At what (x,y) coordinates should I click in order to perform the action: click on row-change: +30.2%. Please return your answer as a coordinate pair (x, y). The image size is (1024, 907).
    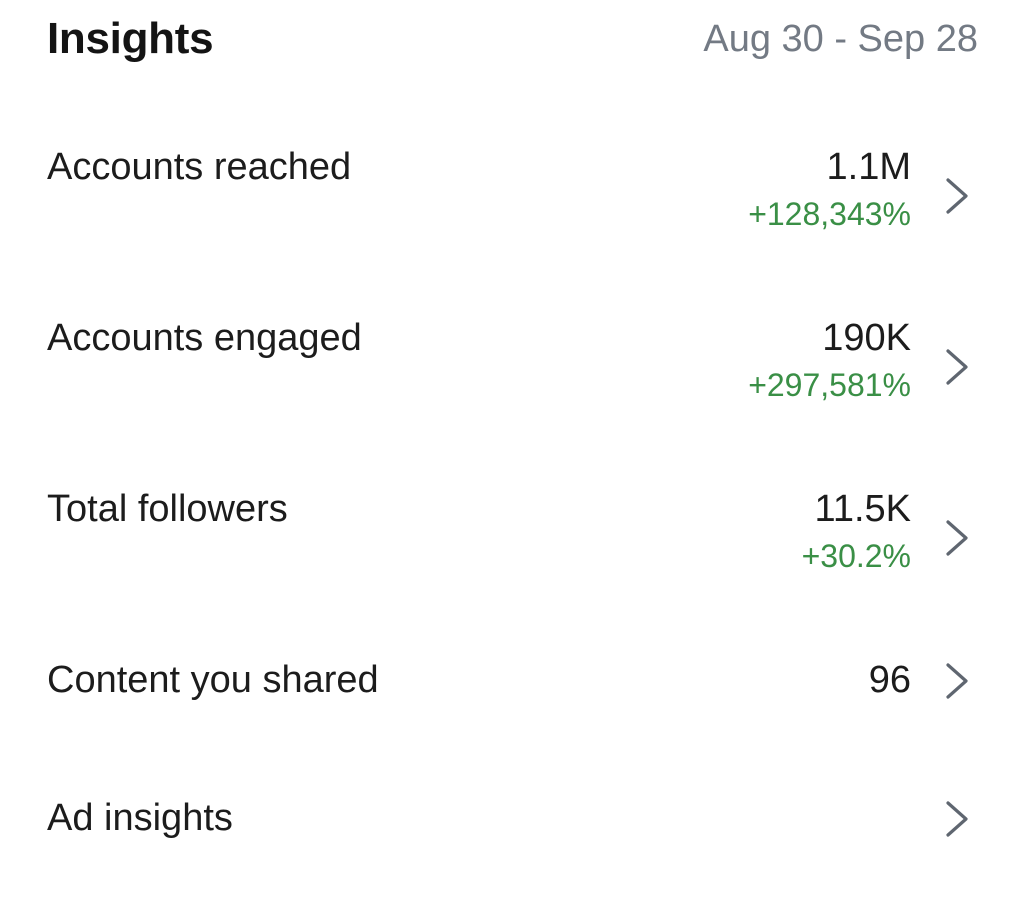
    Looking at the image, I should click on (856, 556).